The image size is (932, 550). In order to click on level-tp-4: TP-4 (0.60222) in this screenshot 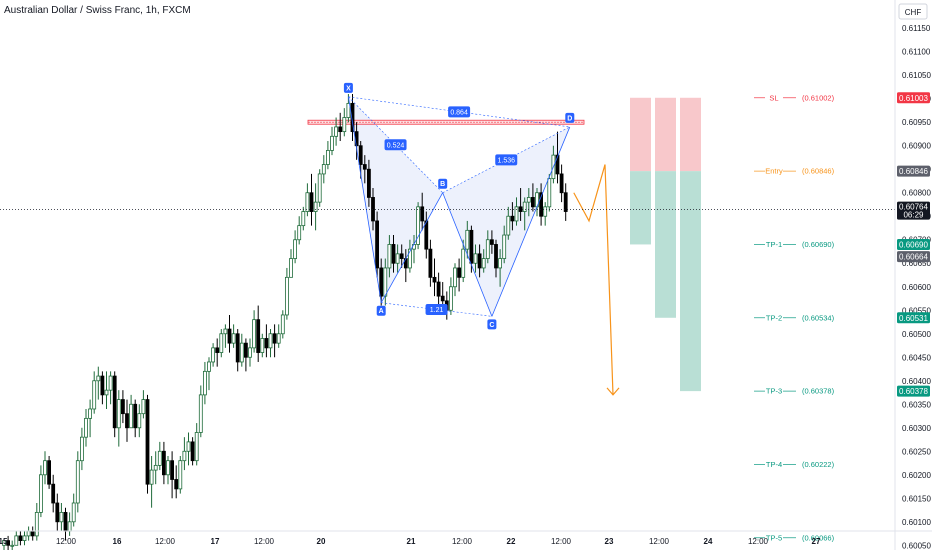, I will do `click(794, 464)`.